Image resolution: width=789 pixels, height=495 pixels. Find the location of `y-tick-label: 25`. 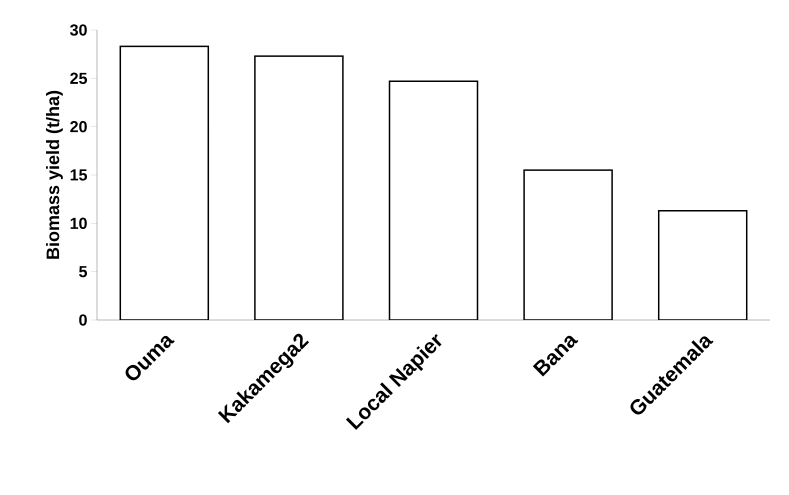

y-tick-label: 25 is located at coordinates (79, 78).